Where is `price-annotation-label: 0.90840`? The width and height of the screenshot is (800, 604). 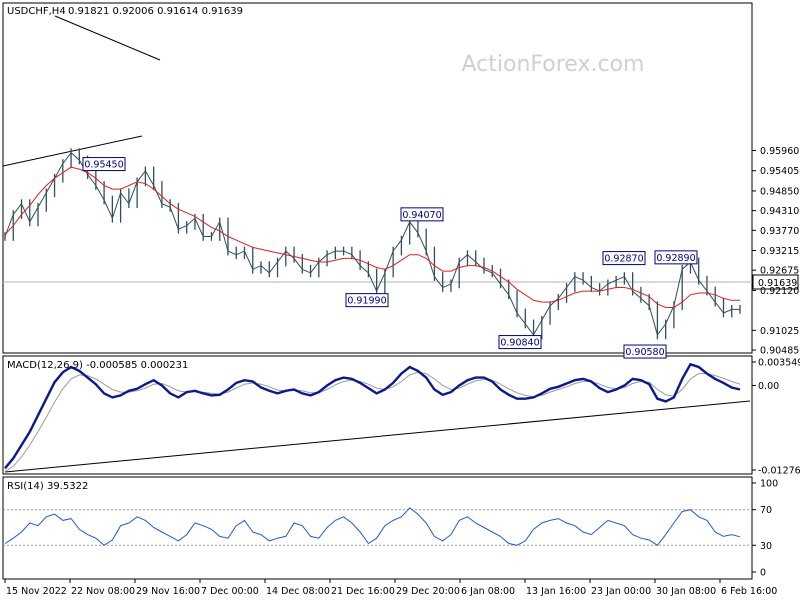
price-annotation-label: 0.90840 is located at coordinates (519, 343).